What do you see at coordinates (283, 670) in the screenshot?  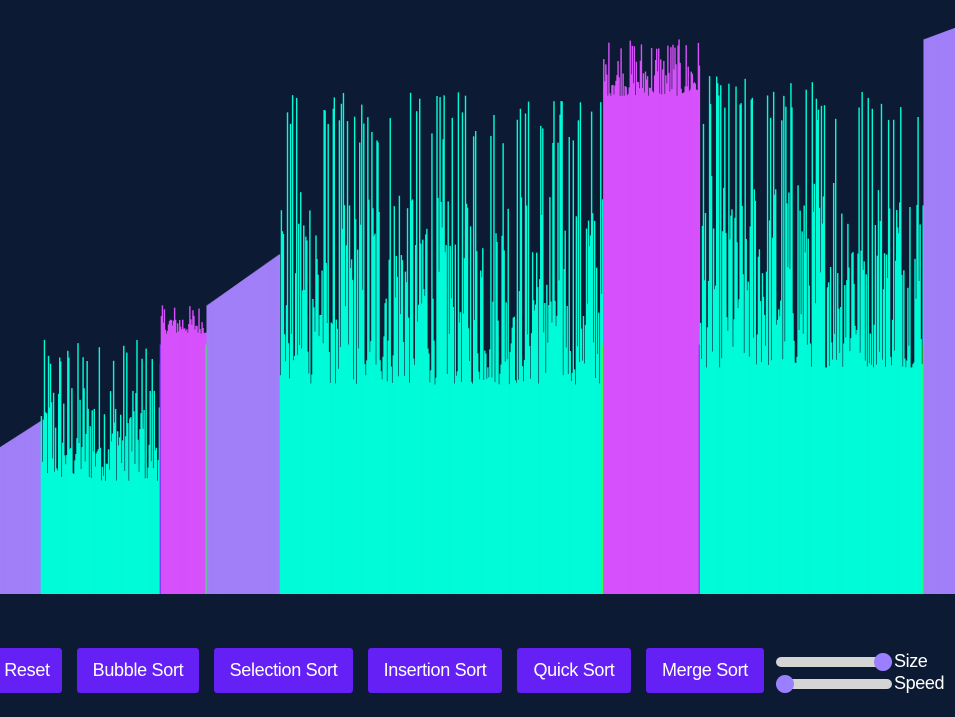 I see `selection-sort-button: Selection Sort` at bounding box center [283, 670].